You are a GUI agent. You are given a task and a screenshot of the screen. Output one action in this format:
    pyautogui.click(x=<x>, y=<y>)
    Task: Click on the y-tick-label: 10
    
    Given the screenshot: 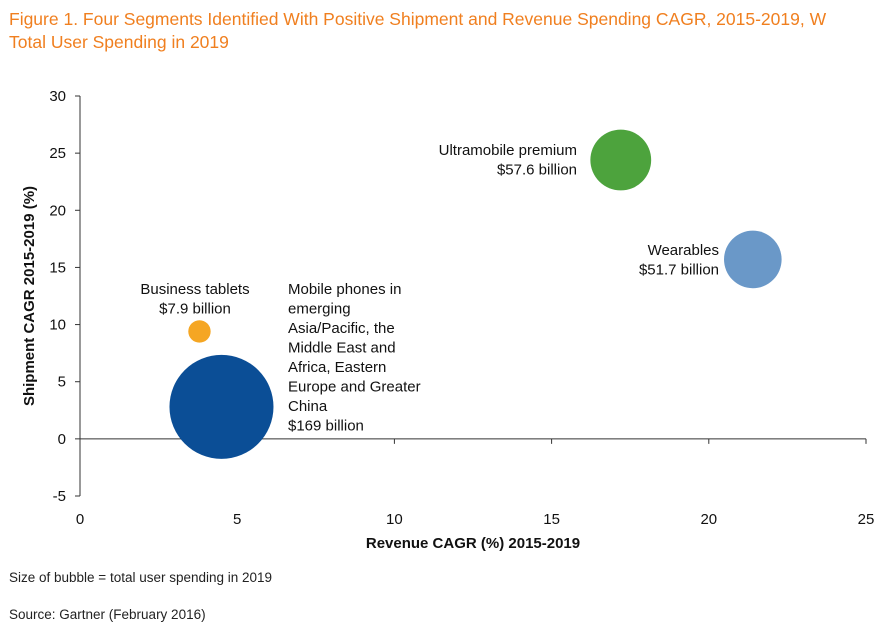 What is the action you would take?
    pyautogui.click(x=57, y=325)
    